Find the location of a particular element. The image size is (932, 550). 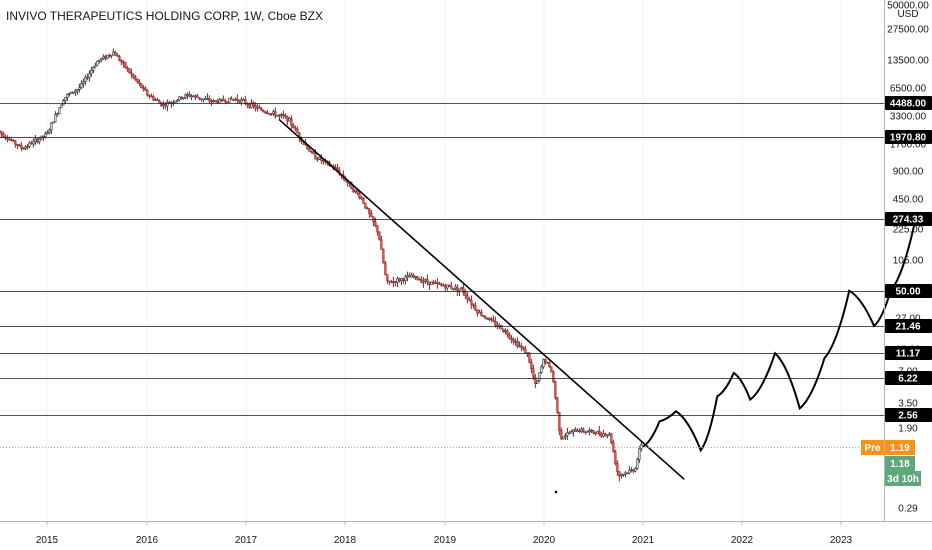

bar-countdown-badge-bg is located at coordinates (903, 478).